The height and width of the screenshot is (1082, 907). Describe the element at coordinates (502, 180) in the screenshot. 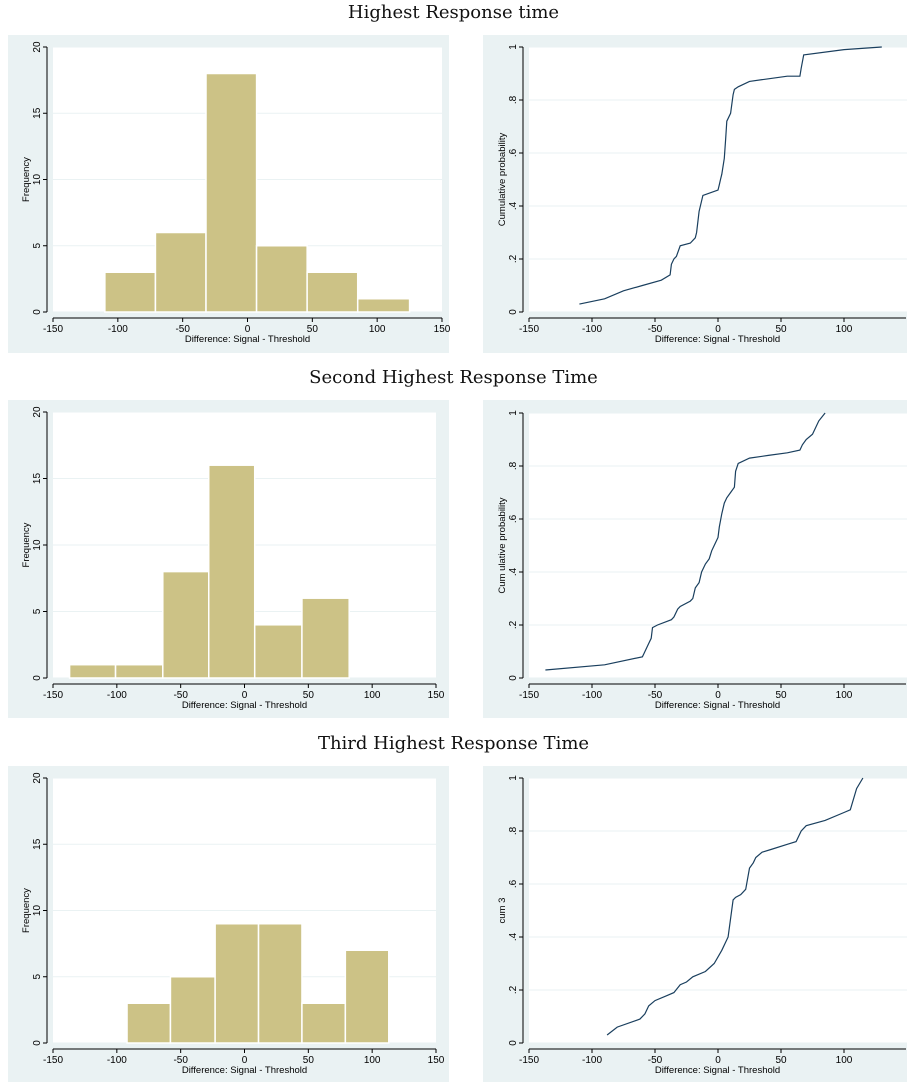

I see `y-axis-title: Cumulative probability` at that location.